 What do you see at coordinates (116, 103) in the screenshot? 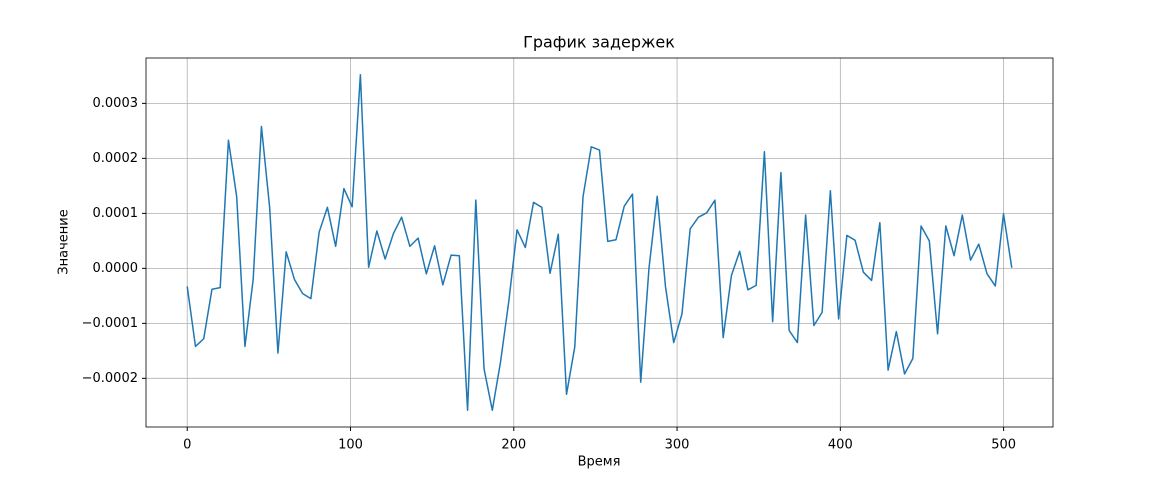
I see `y-tick-label: 0.0003` at bounding box center [116, 103].